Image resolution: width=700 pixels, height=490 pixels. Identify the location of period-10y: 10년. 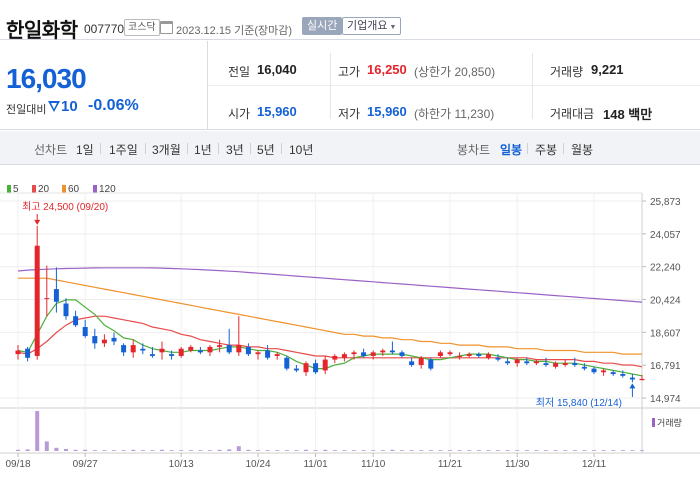
(301, 150).